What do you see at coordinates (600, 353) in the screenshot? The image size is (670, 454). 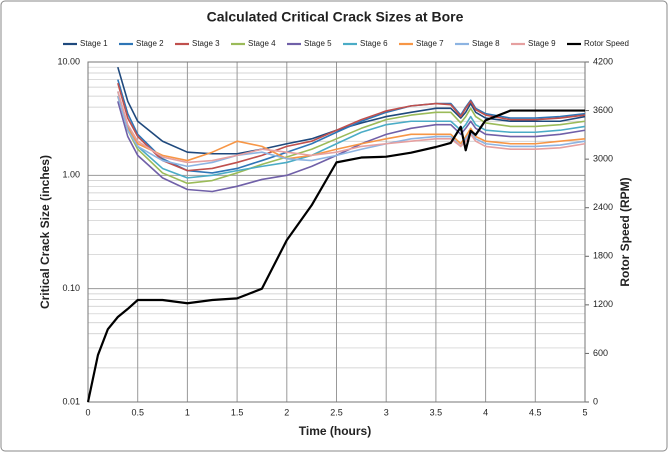 I see `y2-tick-label: 600` at bounding box center [600, 353].